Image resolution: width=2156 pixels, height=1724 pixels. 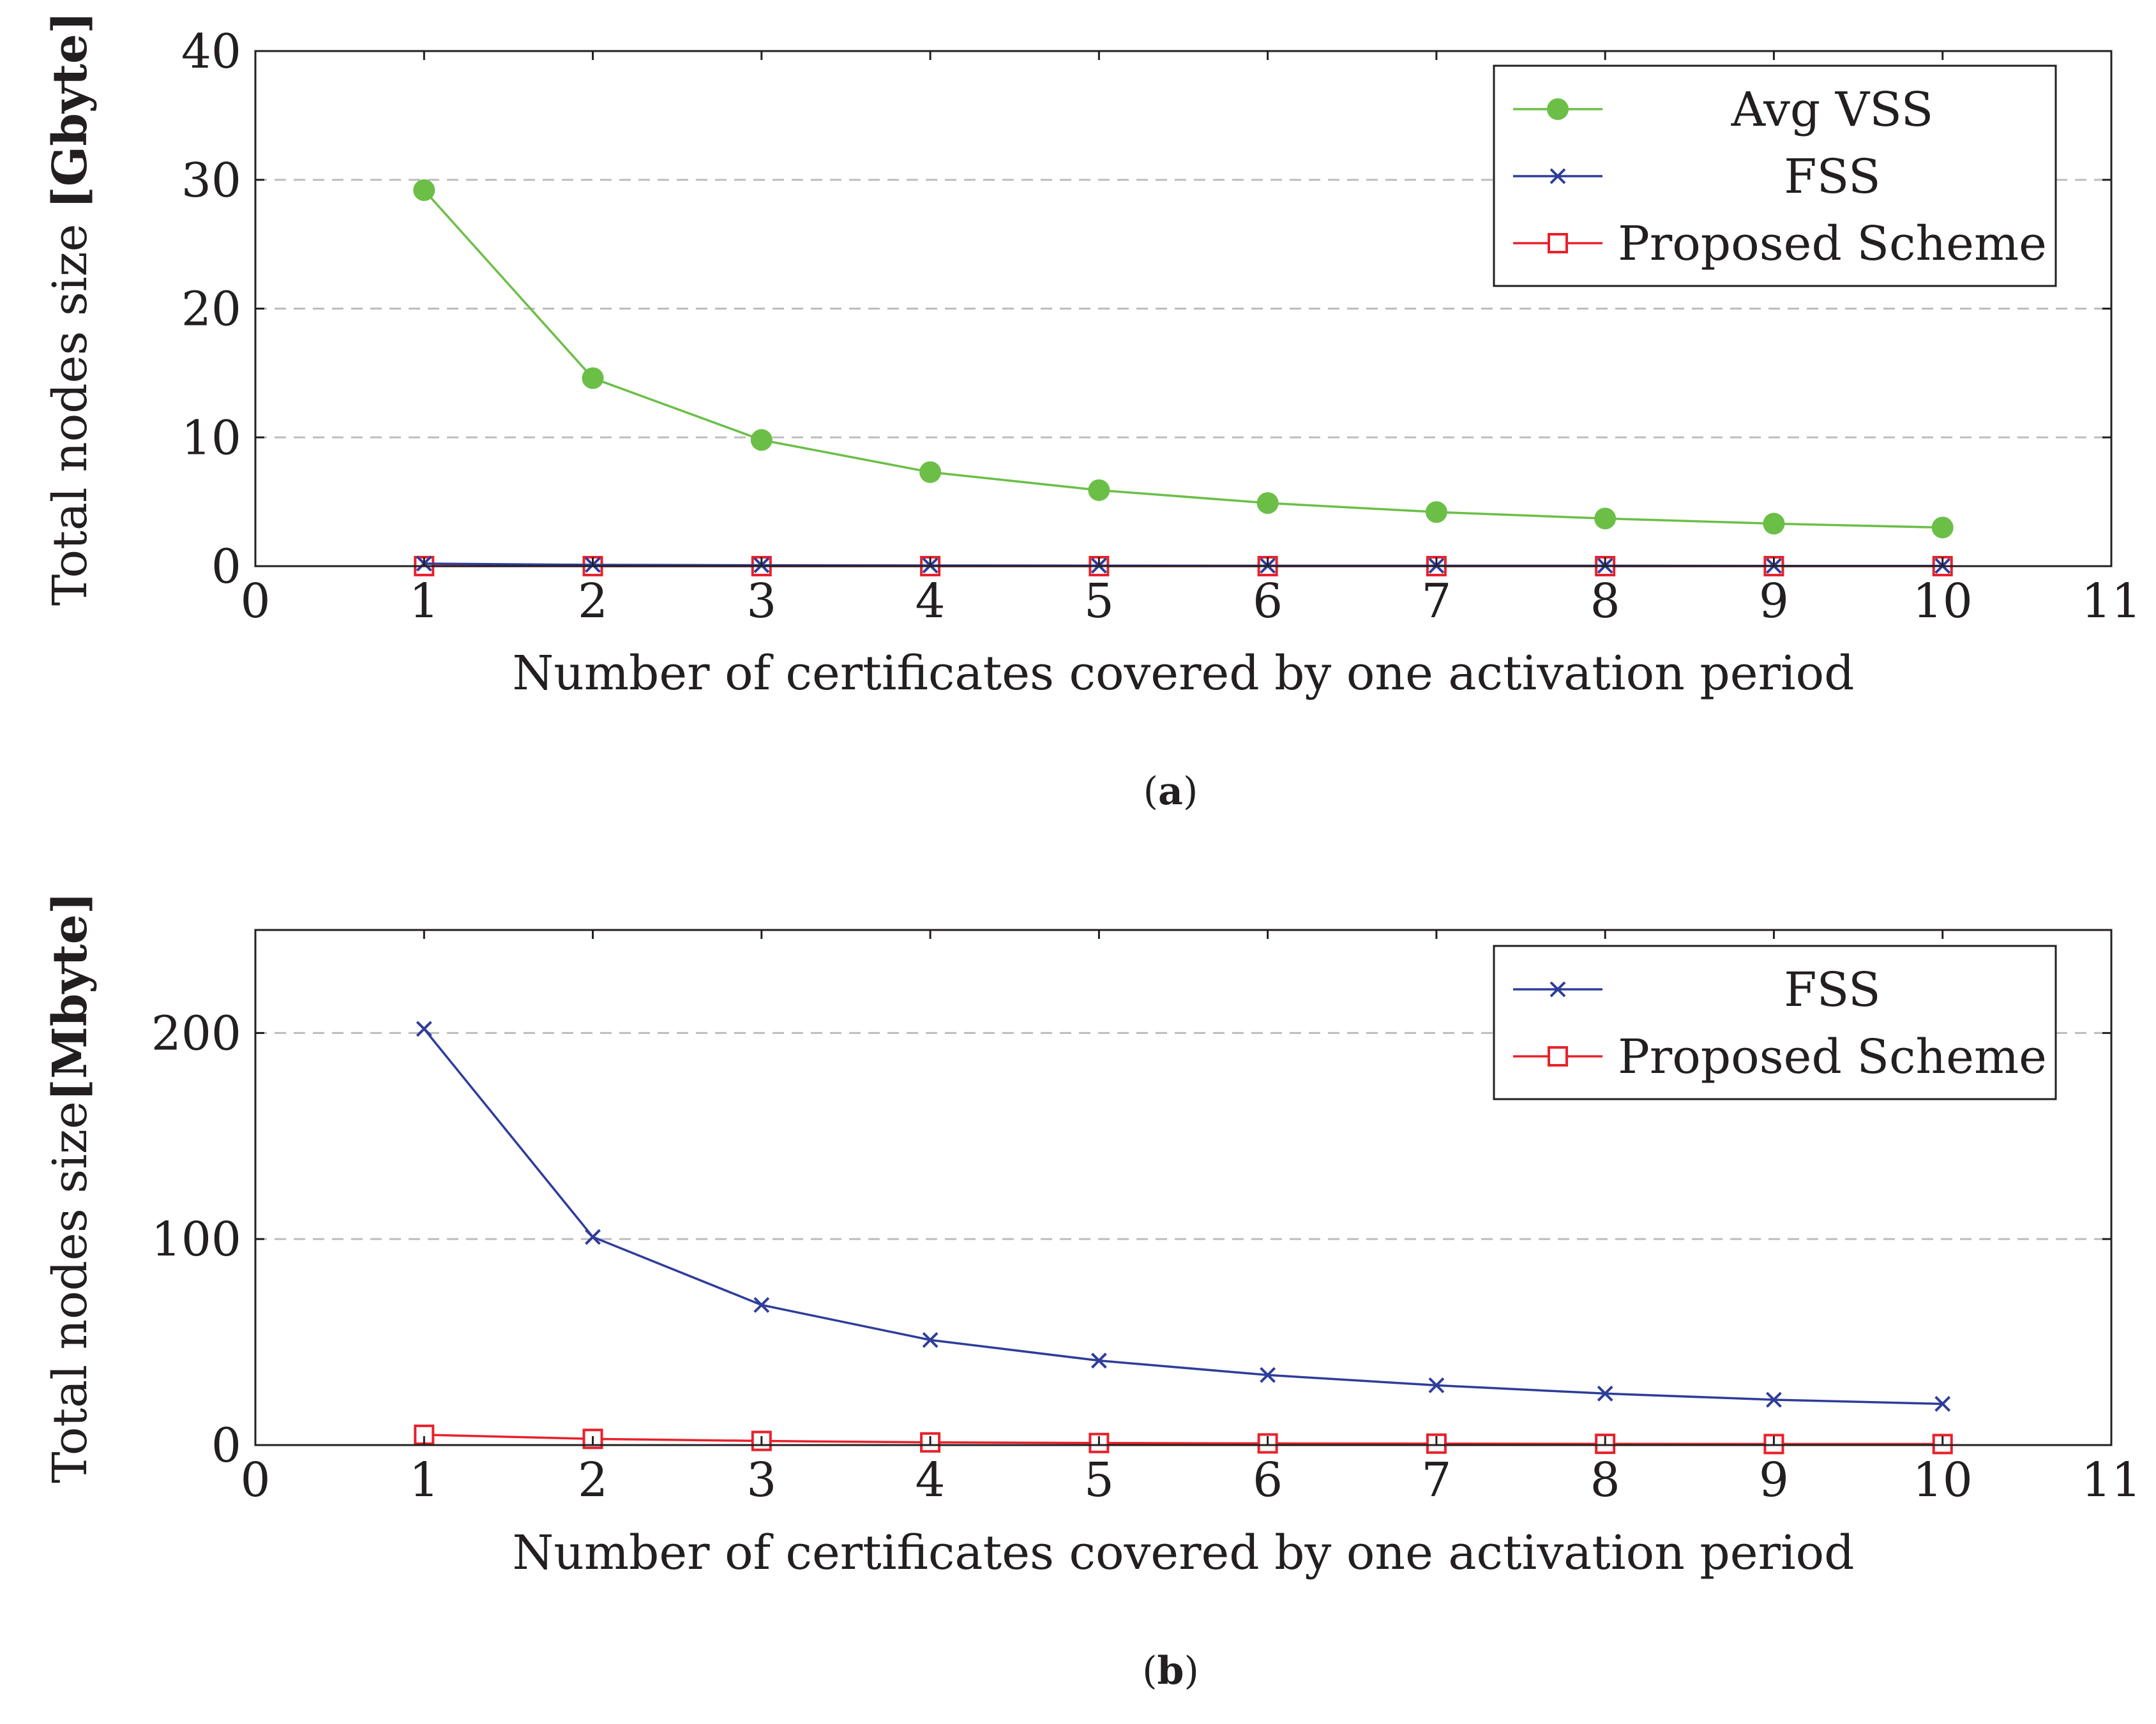 I want to click on y-tick-label: 200, so click(x=196, y=1033).